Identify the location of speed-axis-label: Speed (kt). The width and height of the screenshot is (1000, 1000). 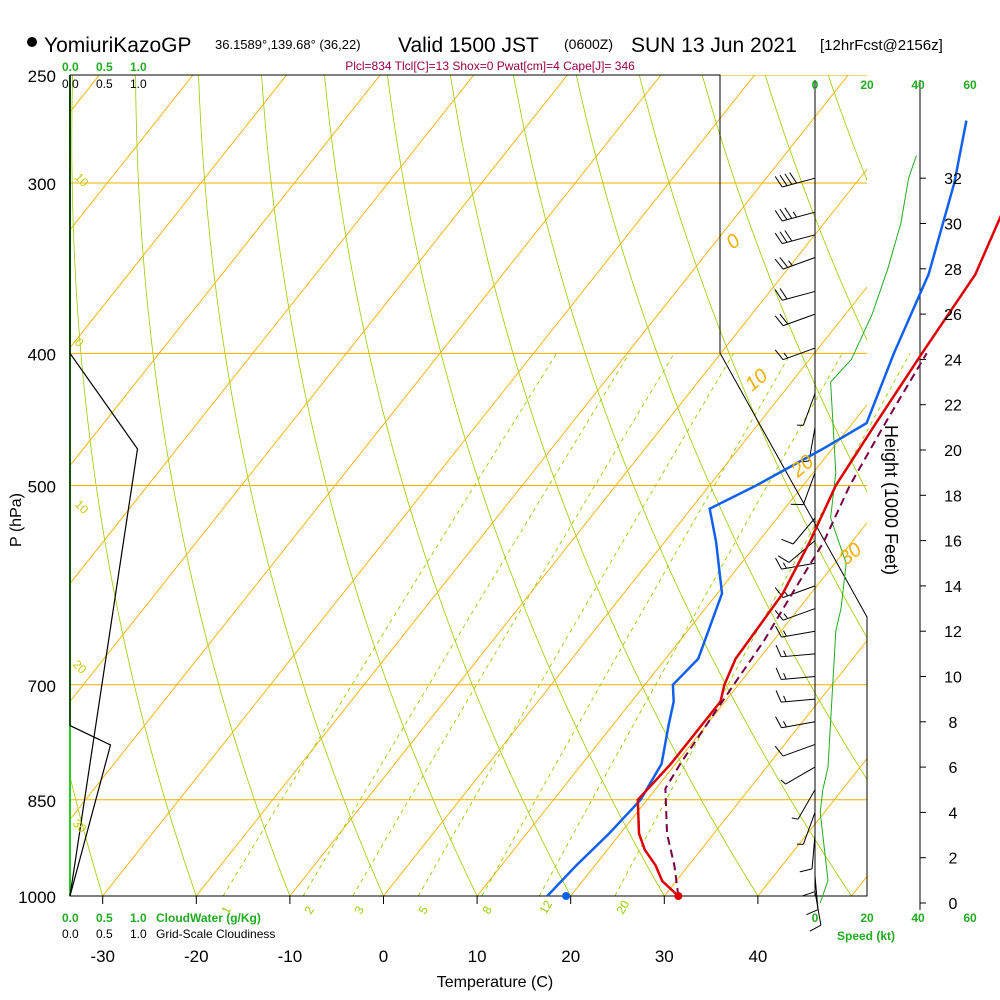
(866, 936).